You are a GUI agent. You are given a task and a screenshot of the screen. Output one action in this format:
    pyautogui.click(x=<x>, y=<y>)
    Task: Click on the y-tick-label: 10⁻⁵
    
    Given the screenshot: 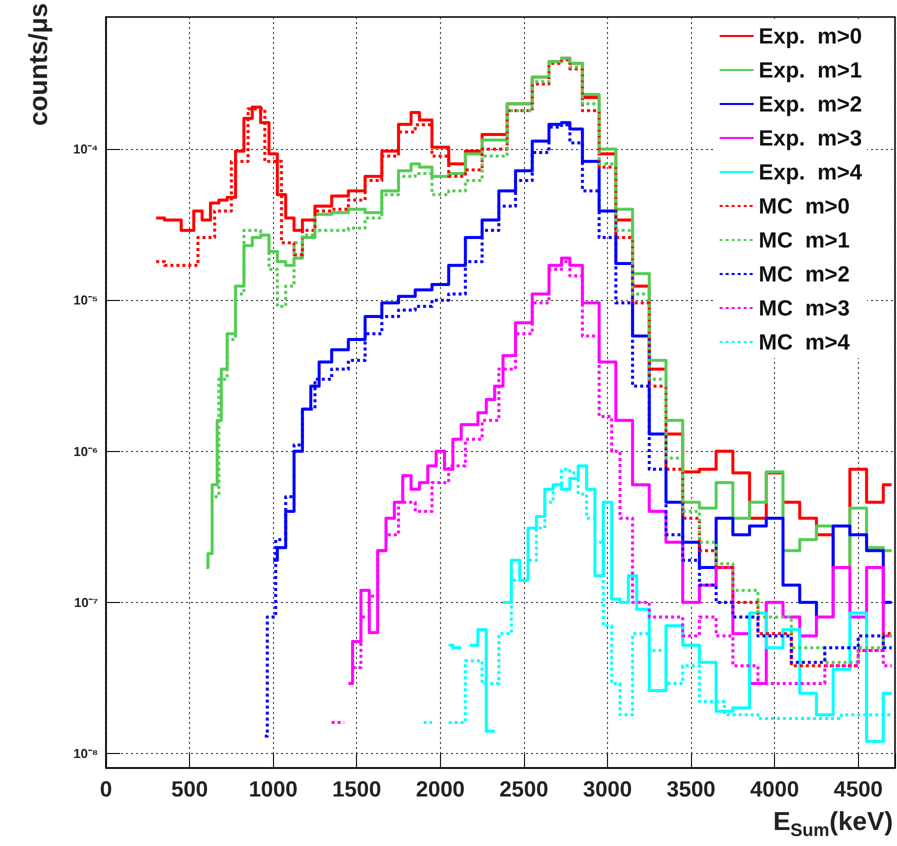 What is the action you would take?
    pyautogui.click(x=85, y=300)
    